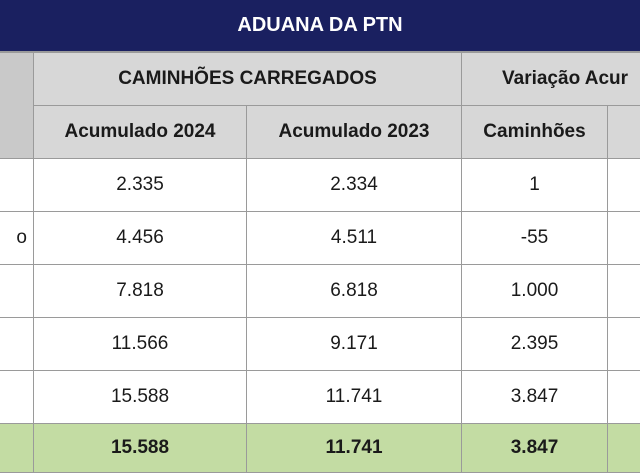 The height and width of the screenshot is (473, 640). I want to click on cell-acc2024: 11.566, so click(140, 344).